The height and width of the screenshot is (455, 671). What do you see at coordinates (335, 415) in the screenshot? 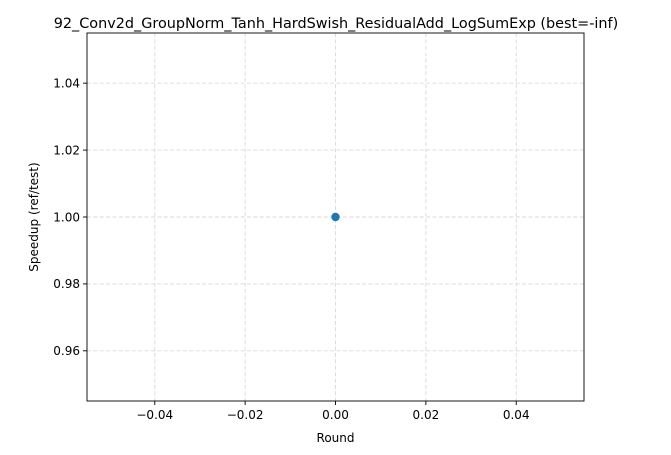
I see `x-tick-label: 0.00` at bounding box center [335, 415].